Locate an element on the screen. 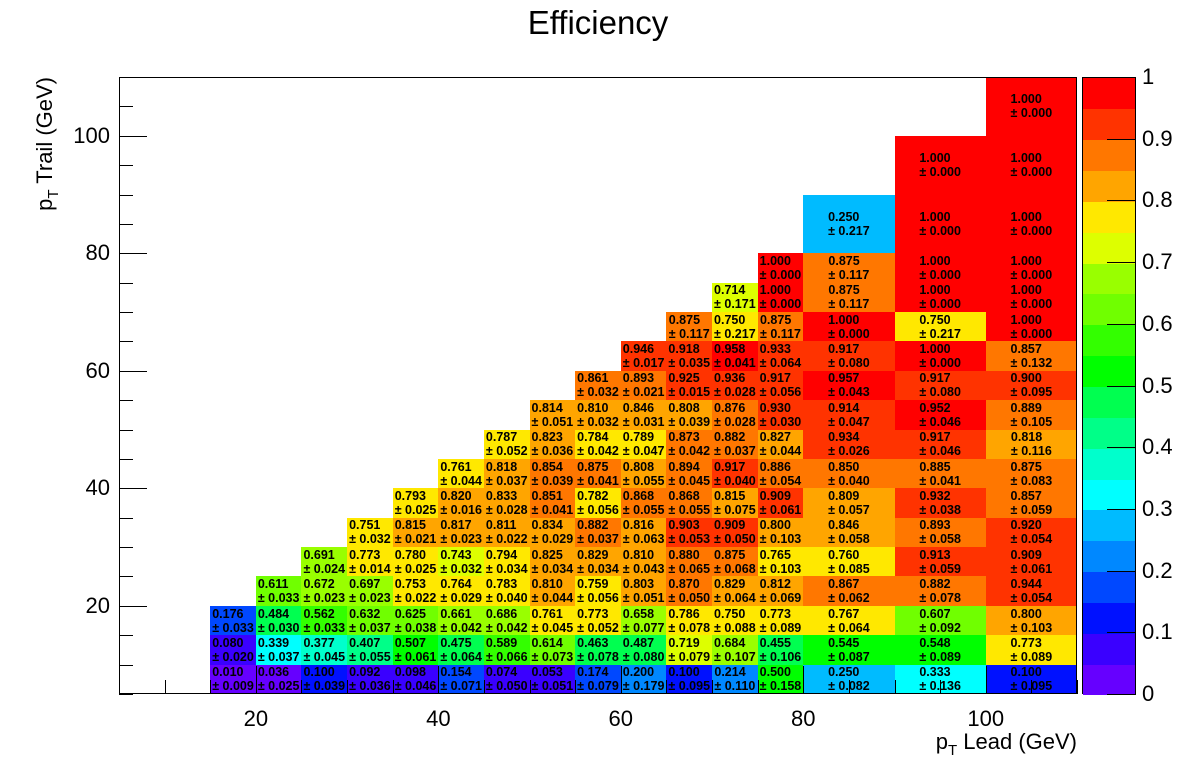 The image size is (1196, 772). cell-label: 0.834 ± 0.029 is located at coordinates (553, 532).